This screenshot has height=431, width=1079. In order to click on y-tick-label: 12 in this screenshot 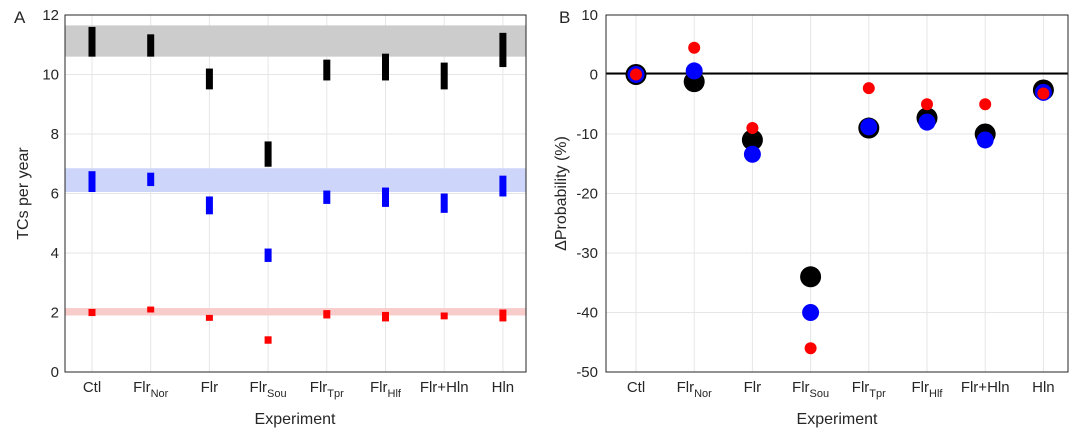, I will do `click(50, 15)`.